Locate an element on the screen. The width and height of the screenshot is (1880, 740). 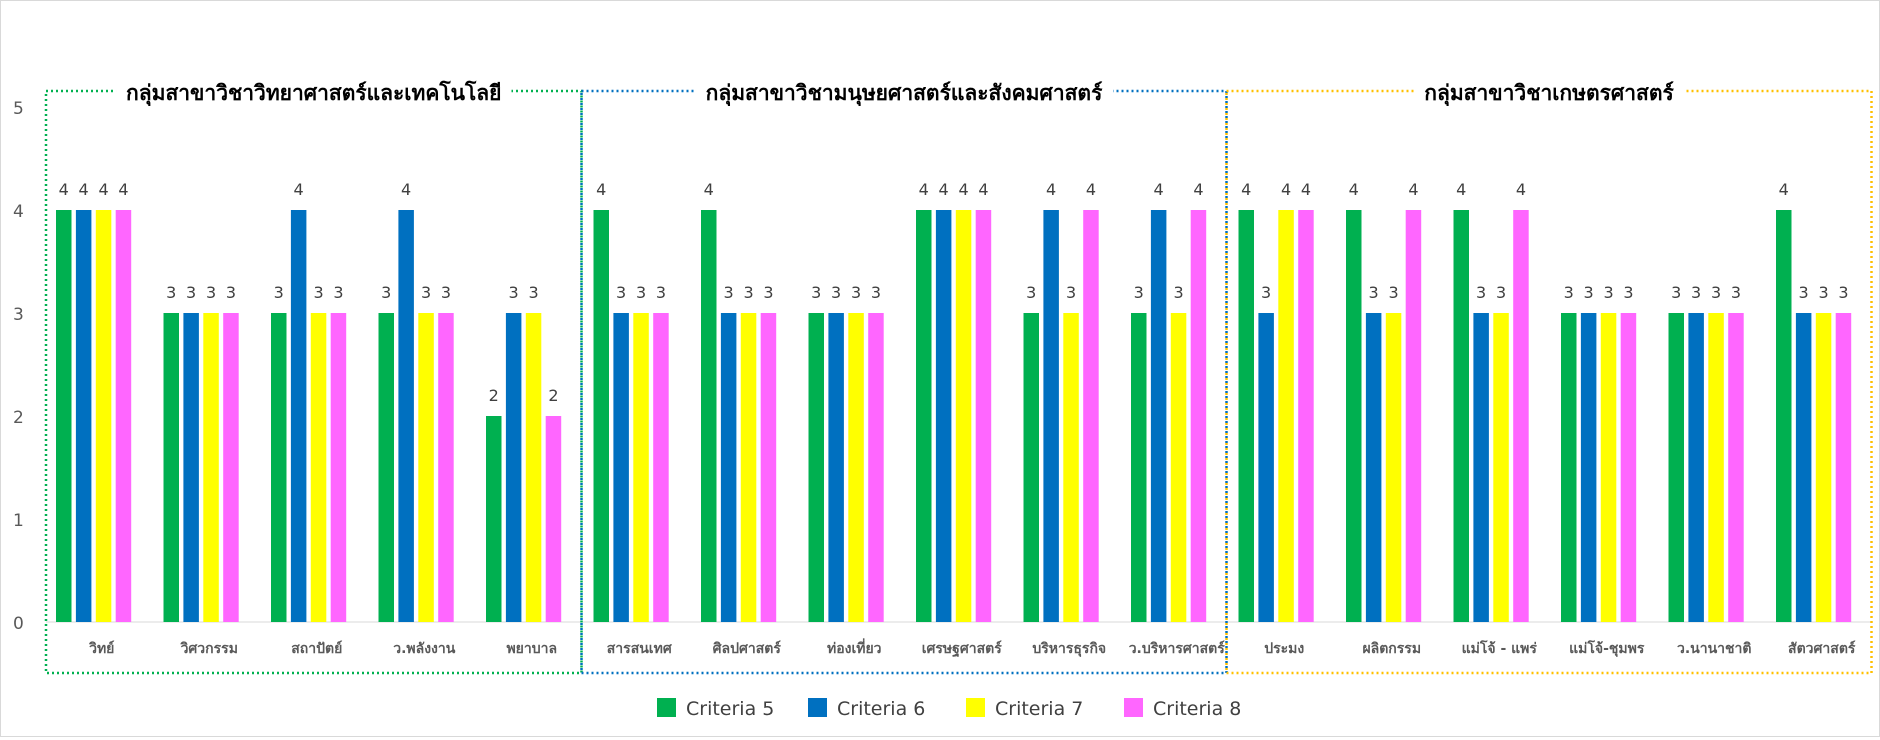
x-tick-label: ว.บริหารศาสตร์ is located at coordinates (1177, 648).